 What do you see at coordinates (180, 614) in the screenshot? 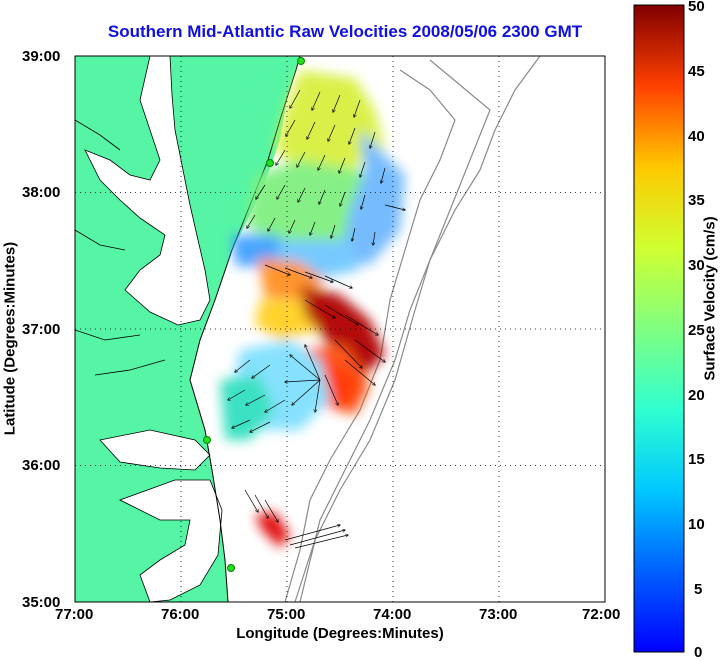
I see `x-tick-label: 76:00` at bounding box center [180, 614].